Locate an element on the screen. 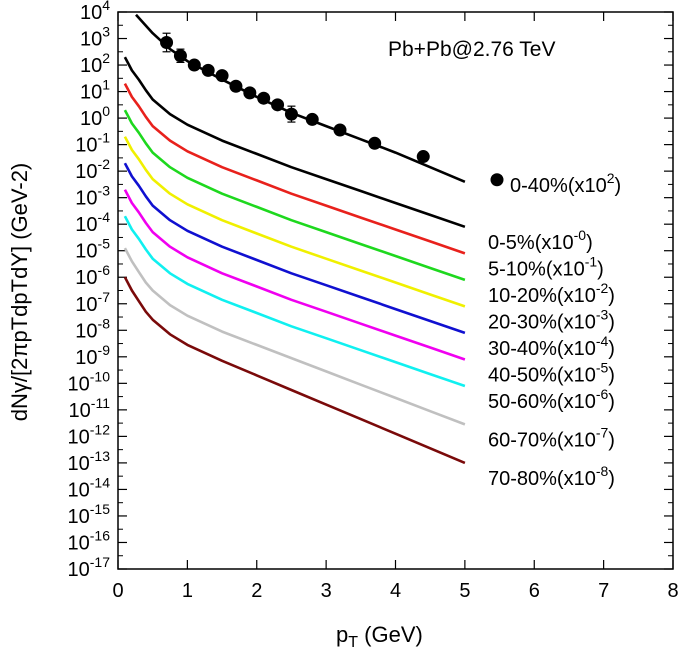 This screenshot has height=656, width=682. y-tick-label: 10⁻¹⁴ is located at coordinates (89, 487).